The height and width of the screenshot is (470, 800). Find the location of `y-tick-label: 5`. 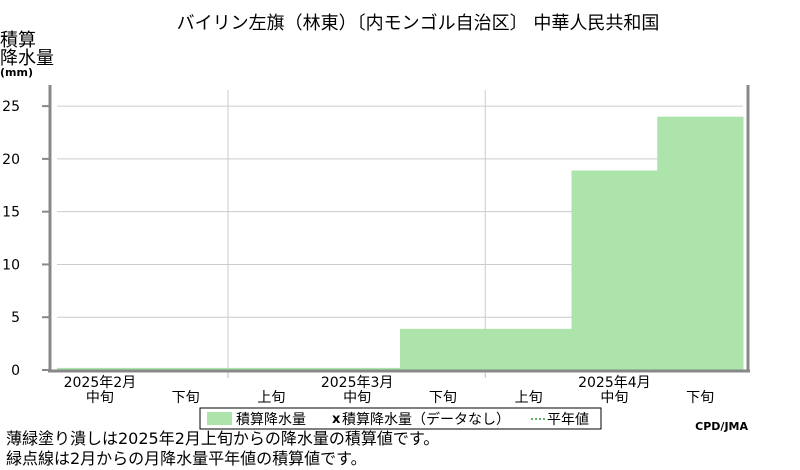

y-tick-label: 5 is located at coordinates (15, 318).